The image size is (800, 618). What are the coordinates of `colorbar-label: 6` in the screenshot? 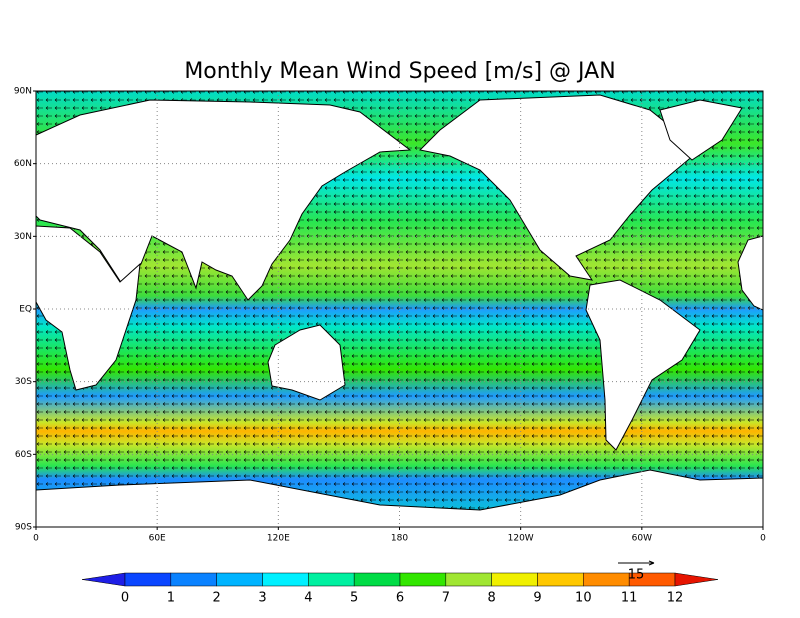 It's located at (400, 598).